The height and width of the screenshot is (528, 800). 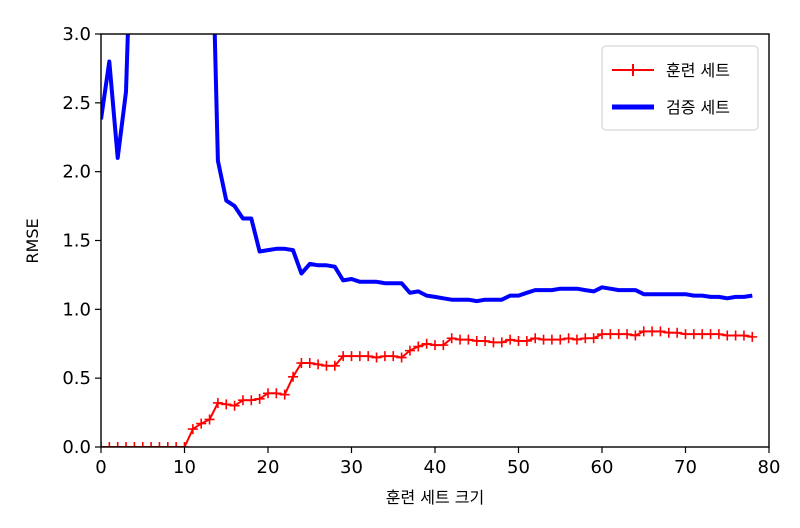 I want to click on x-tick-label: 10, so click(x=184, y=467).